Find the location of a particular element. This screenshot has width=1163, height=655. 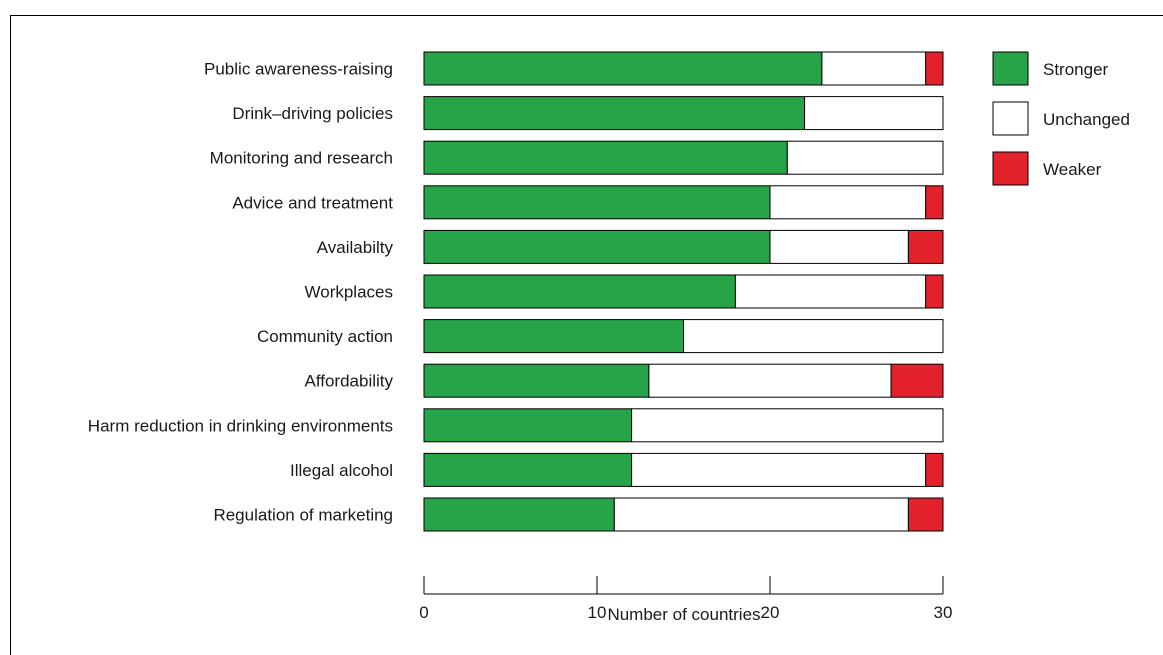

category-label-community-action: Community action is located at coordinates (325, 336).